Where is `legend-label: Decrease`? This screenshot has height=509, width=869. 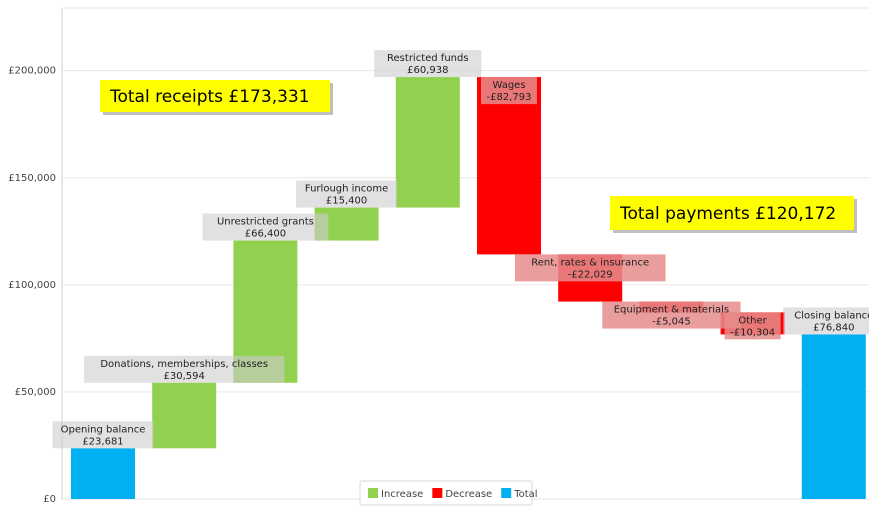 legend-label: Decrease is located at coordinates (468, 494).